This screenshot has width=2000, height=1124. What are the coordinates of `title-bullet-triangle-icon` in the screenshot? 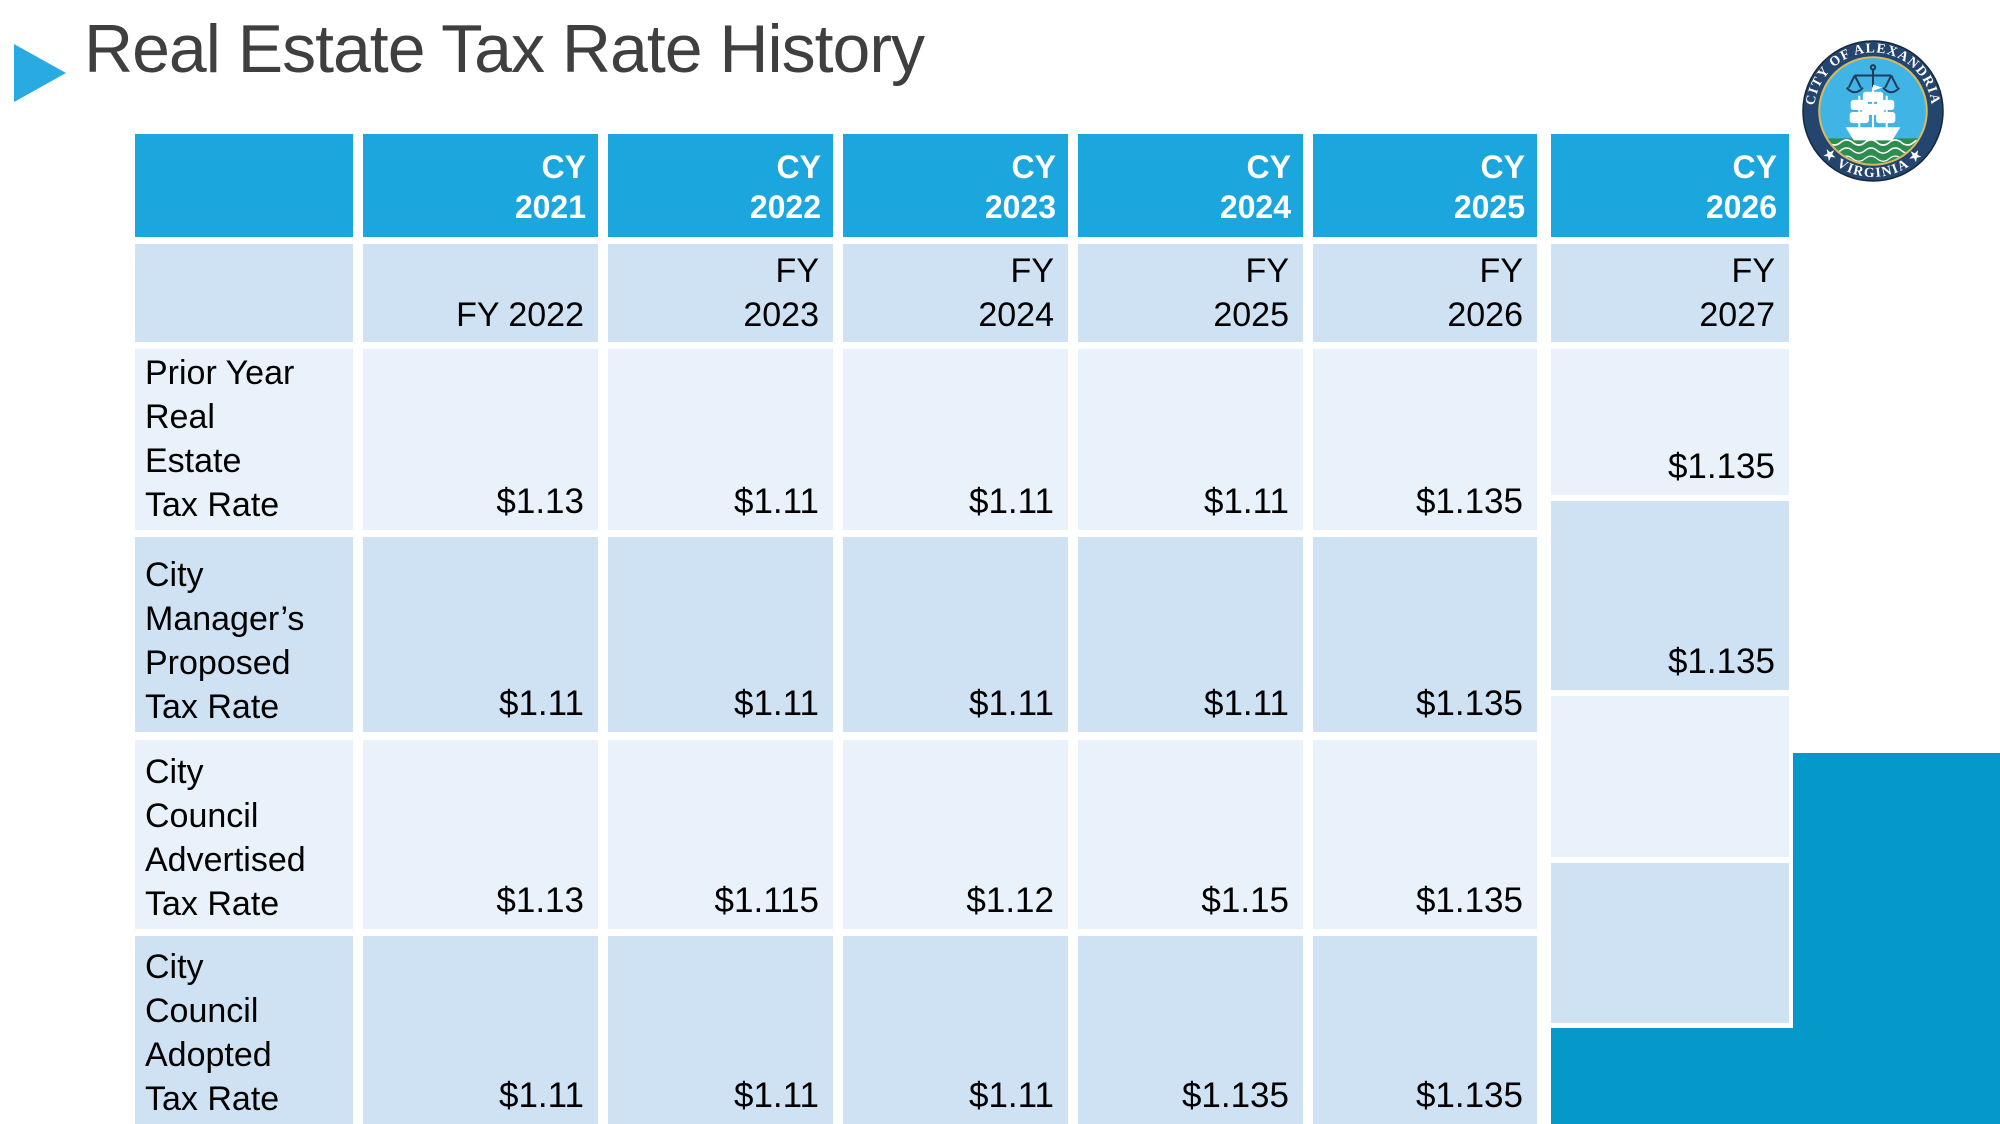 It's located at (40, 73).